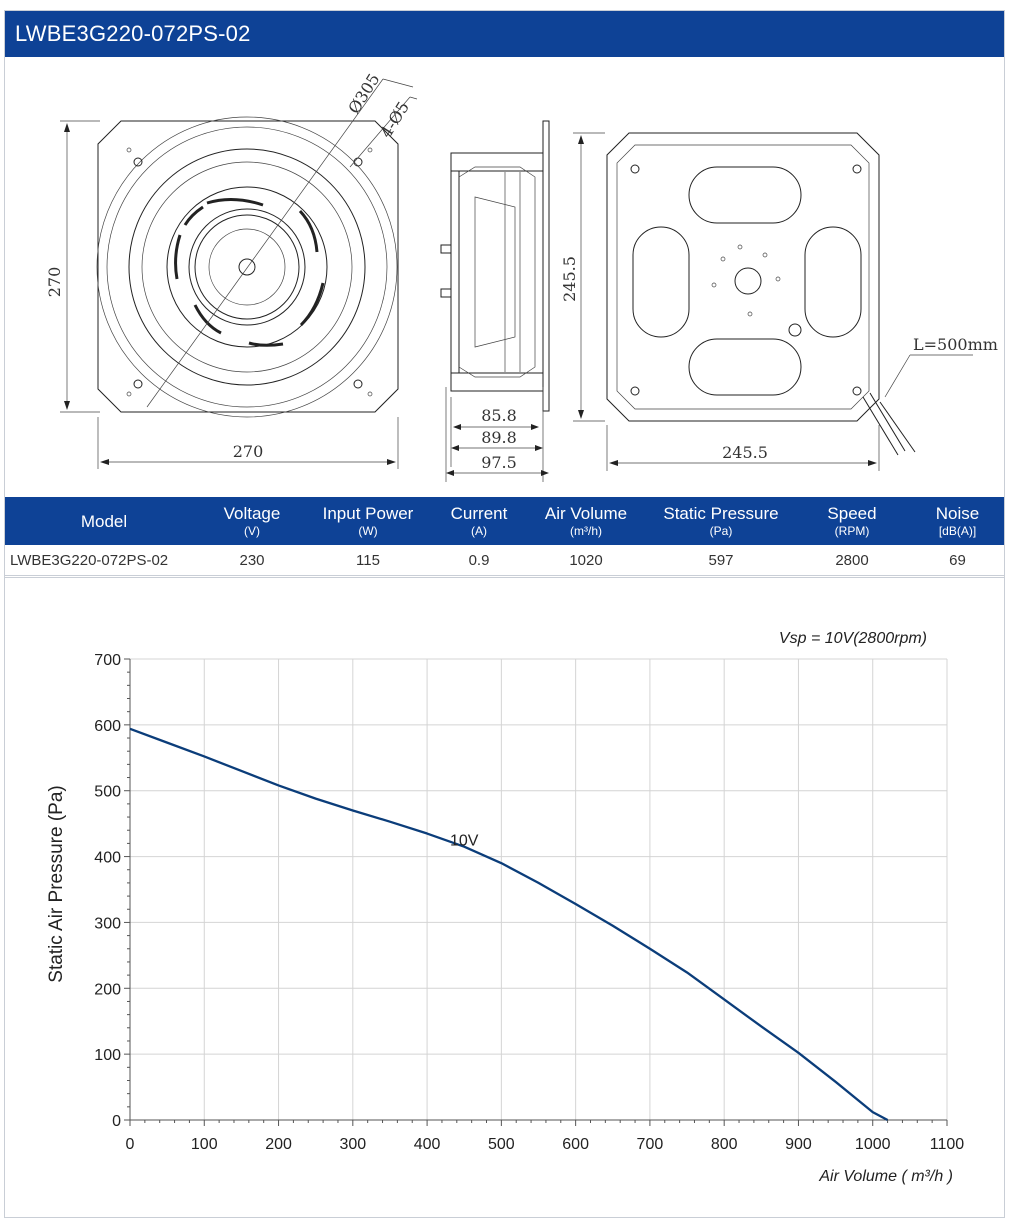 The image size is (1010, 1229). What do you see at coordinates (464, 840) in the screenshot?
I see `series-label: 10V` at bounding box center [464, 840].